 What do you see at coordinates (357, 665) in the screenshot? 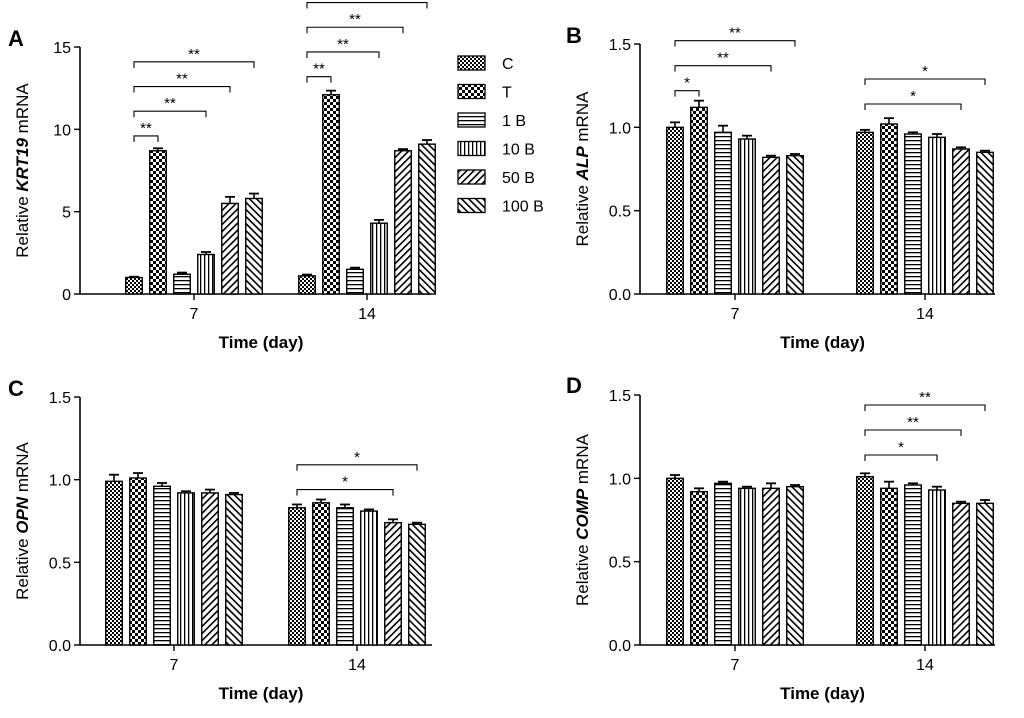
I see `x-tick-label: 14` at bounding box center [357, 665].